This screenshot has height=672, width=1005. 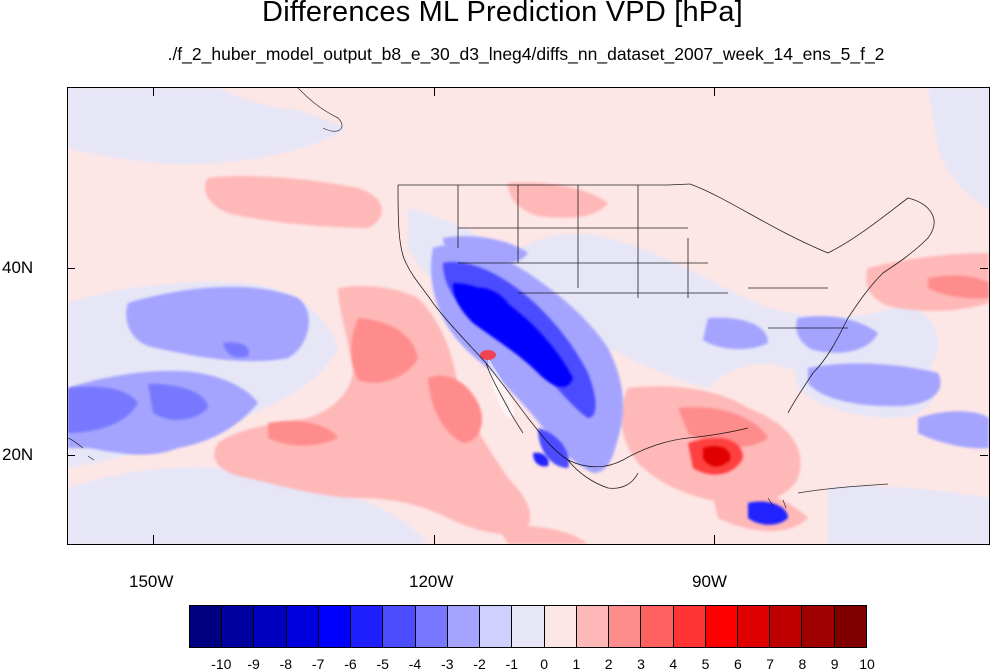 I want to click on colorbar-tick-label: -1, so click(x=512, y=664).